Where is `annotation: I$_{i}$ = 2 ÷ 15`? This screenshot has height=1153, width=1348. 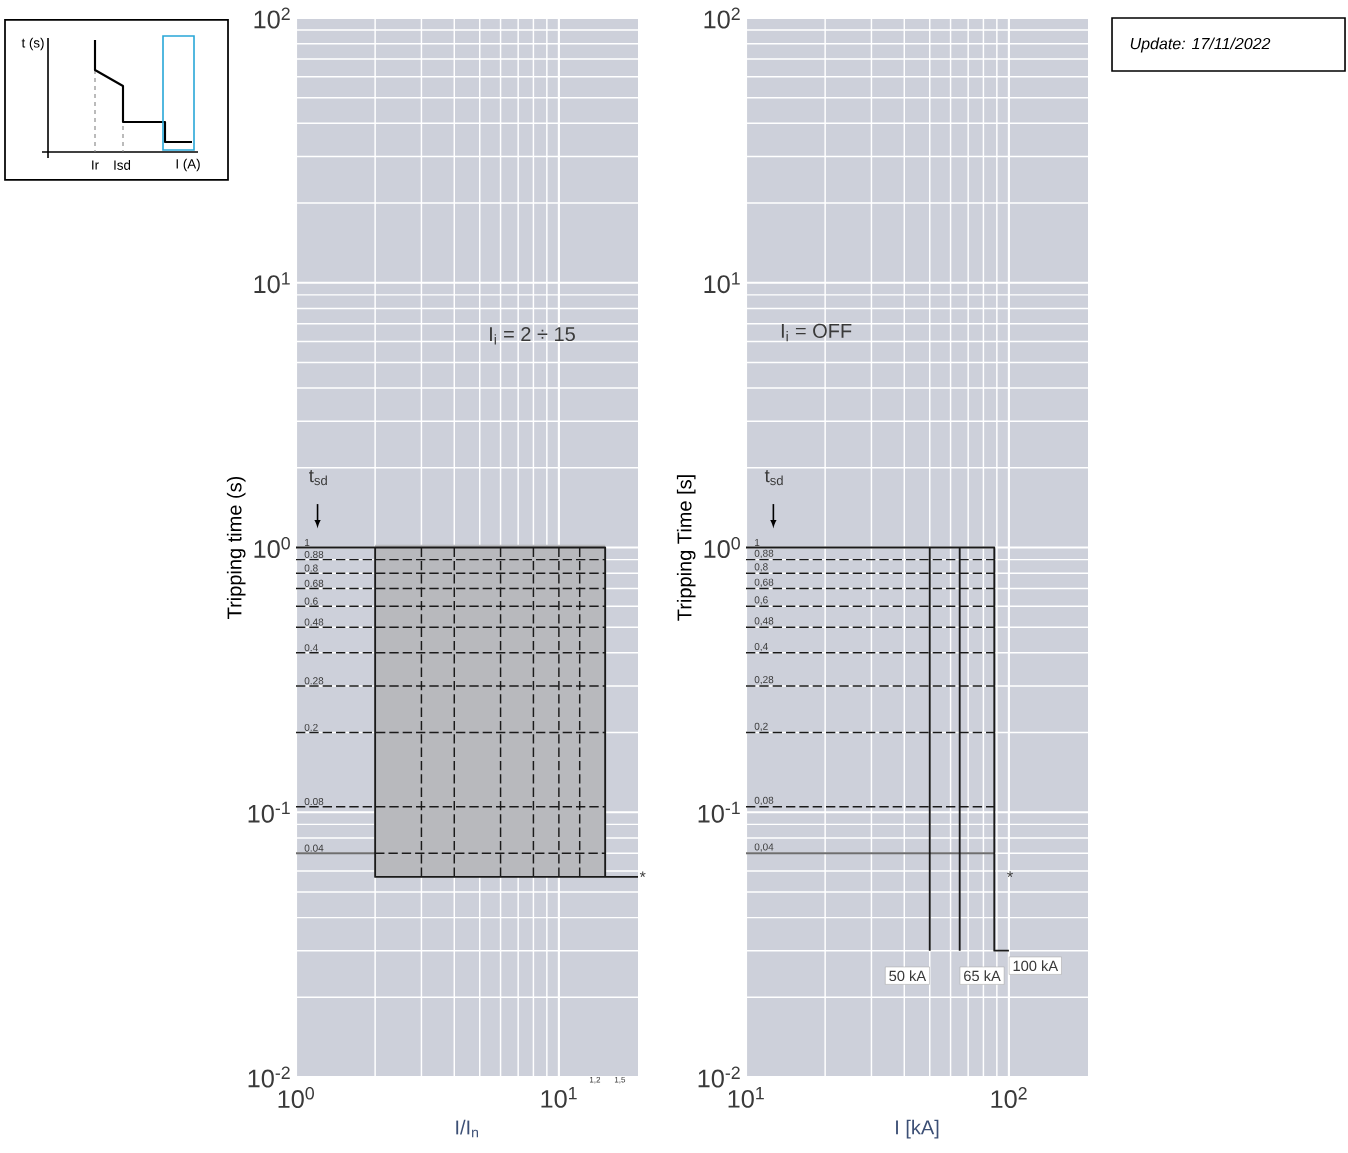
annotation: I$_{i}$ = 2 ÷ 15 is located at coordinates (532, 335).